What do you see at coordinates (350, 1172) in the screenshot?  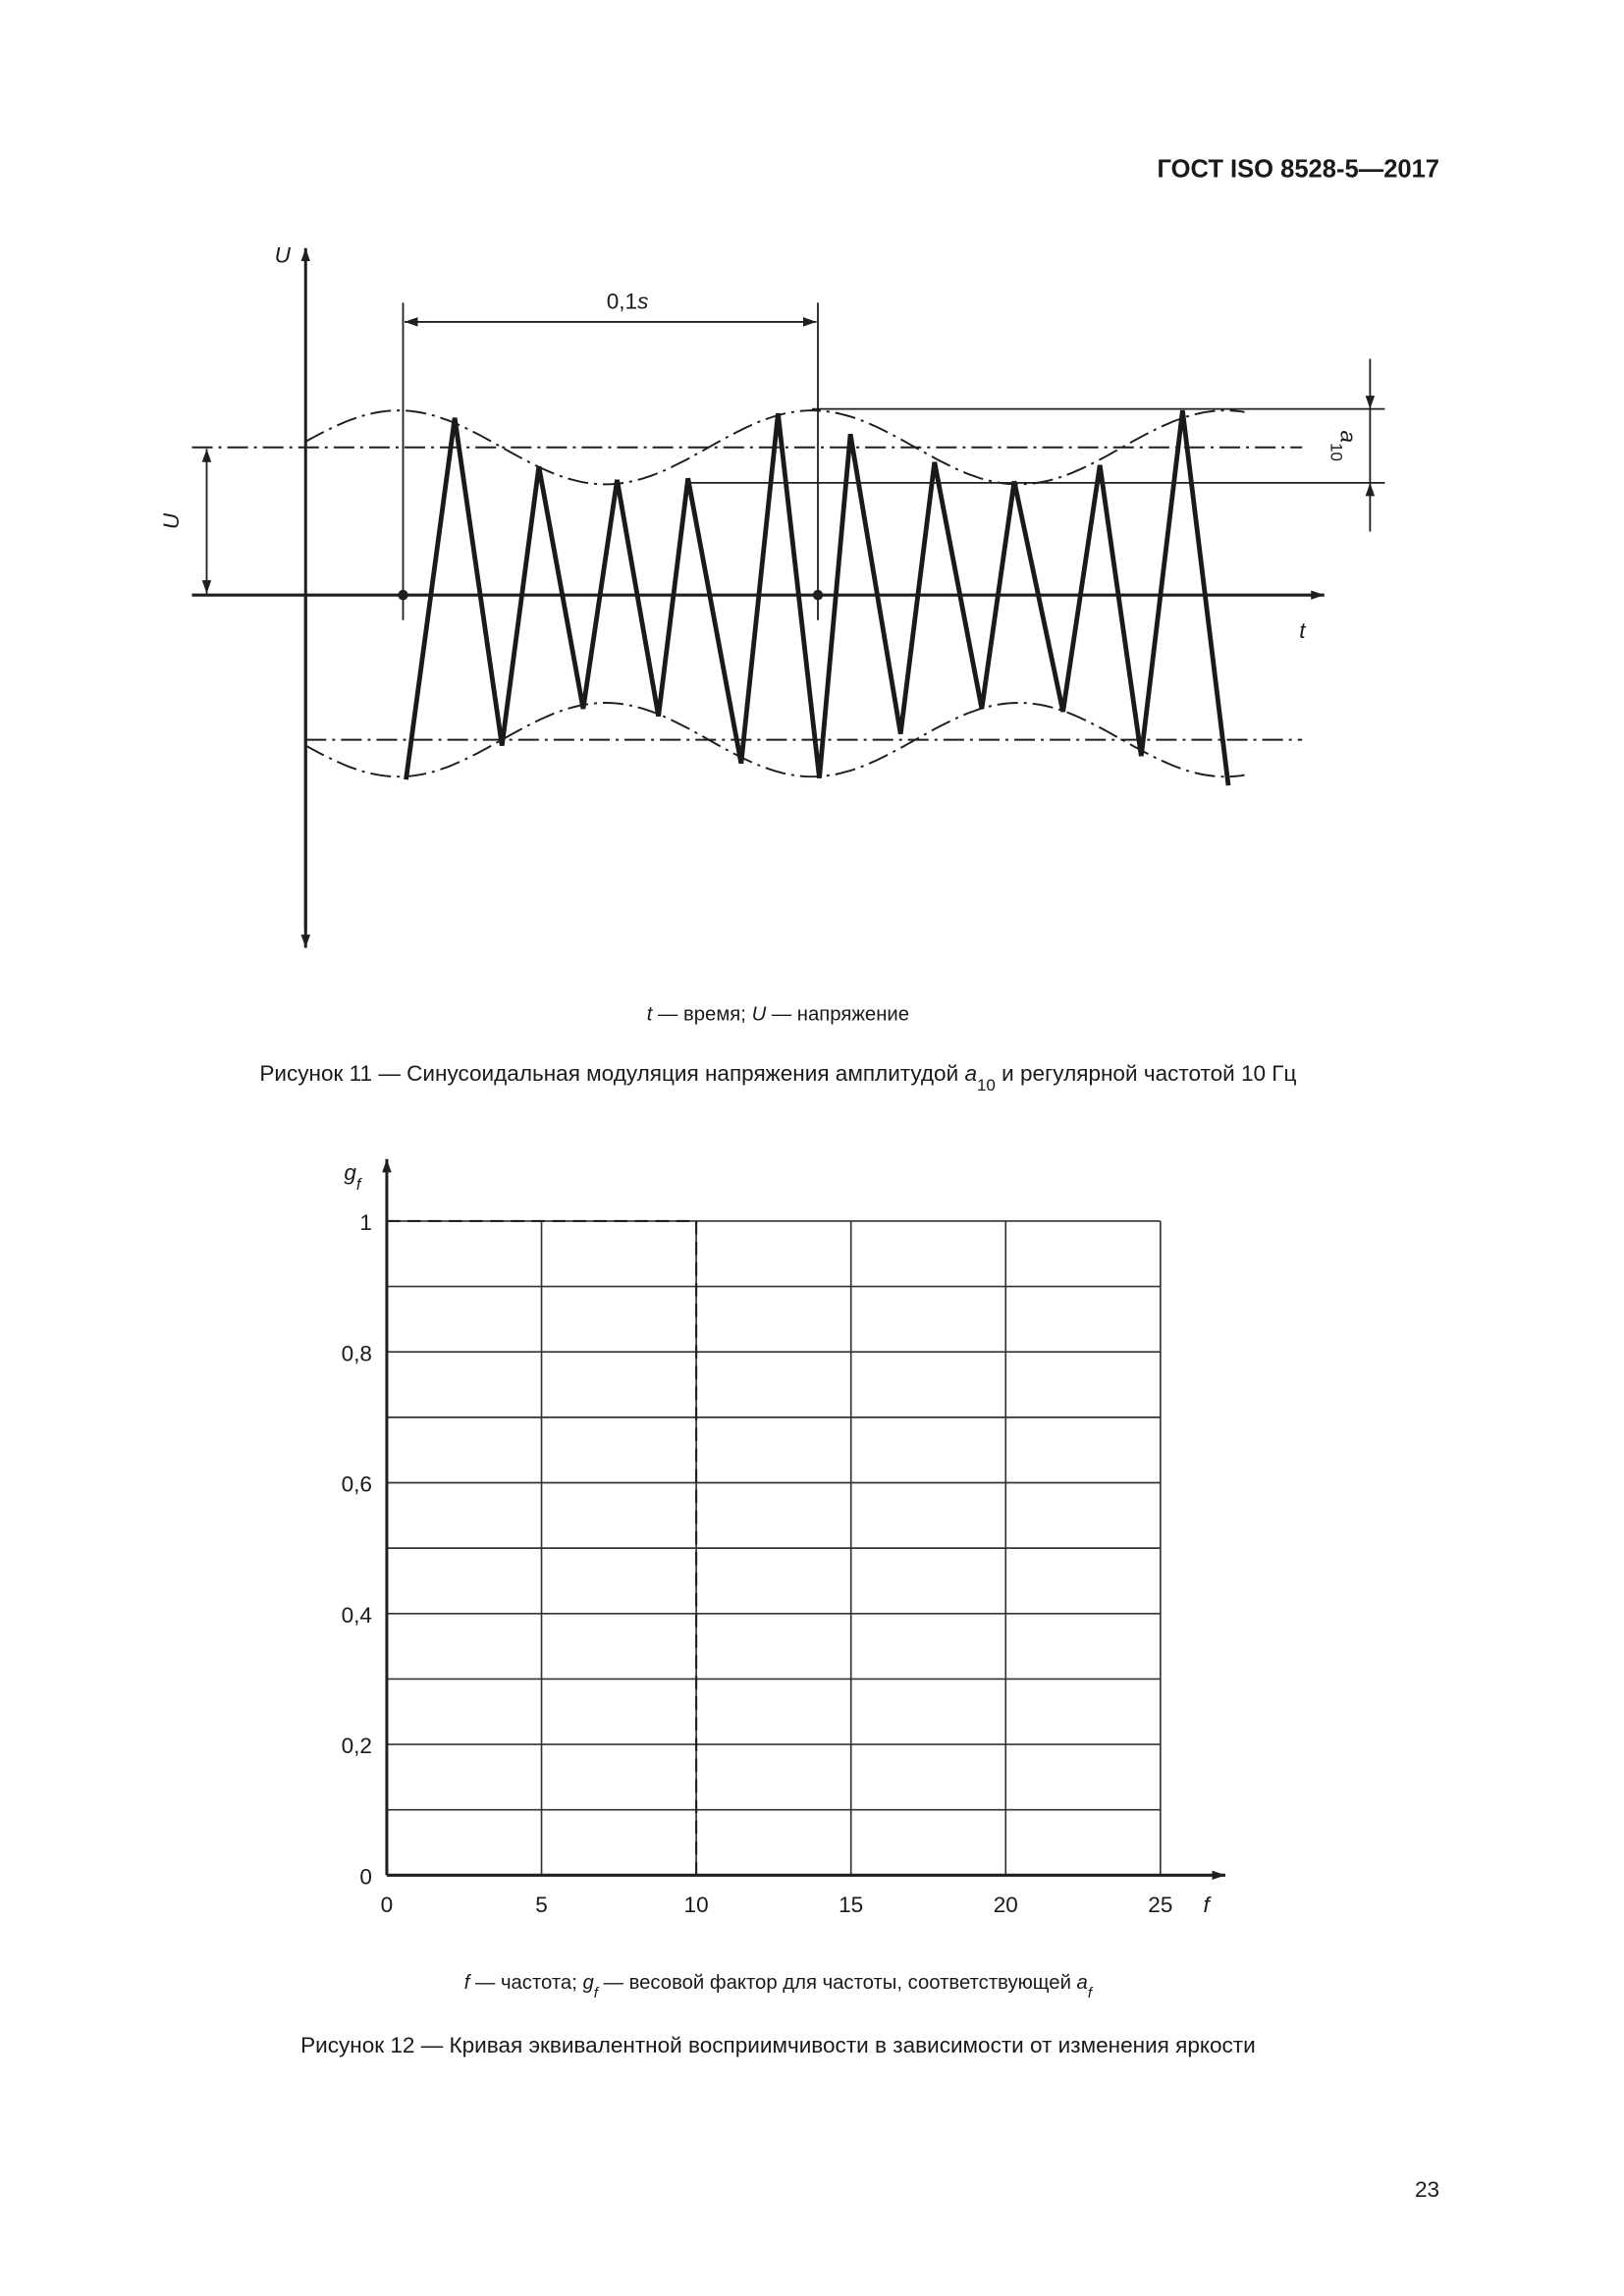 I see `y-axis-label-main: g` at bounding box center [350, 1172].